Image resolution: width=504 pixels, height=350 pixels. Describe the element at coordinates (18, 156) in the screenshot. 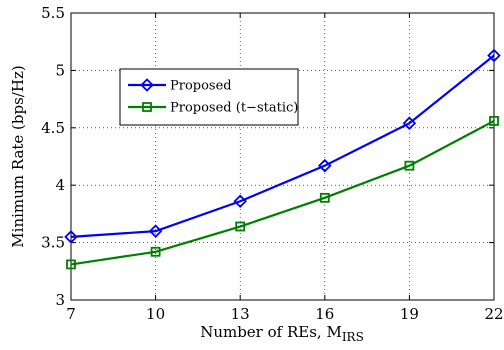

I see `y-axis-label: Minimum Rate (bps/Hz)` at that location.